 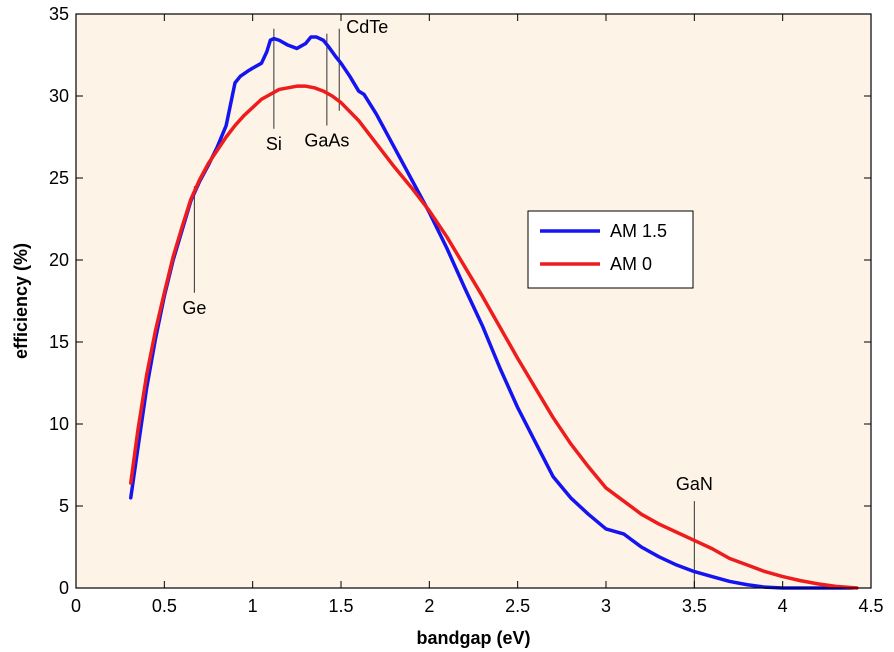 I want to click on marker-label-ge: Ge, so click(x=194, y=308).